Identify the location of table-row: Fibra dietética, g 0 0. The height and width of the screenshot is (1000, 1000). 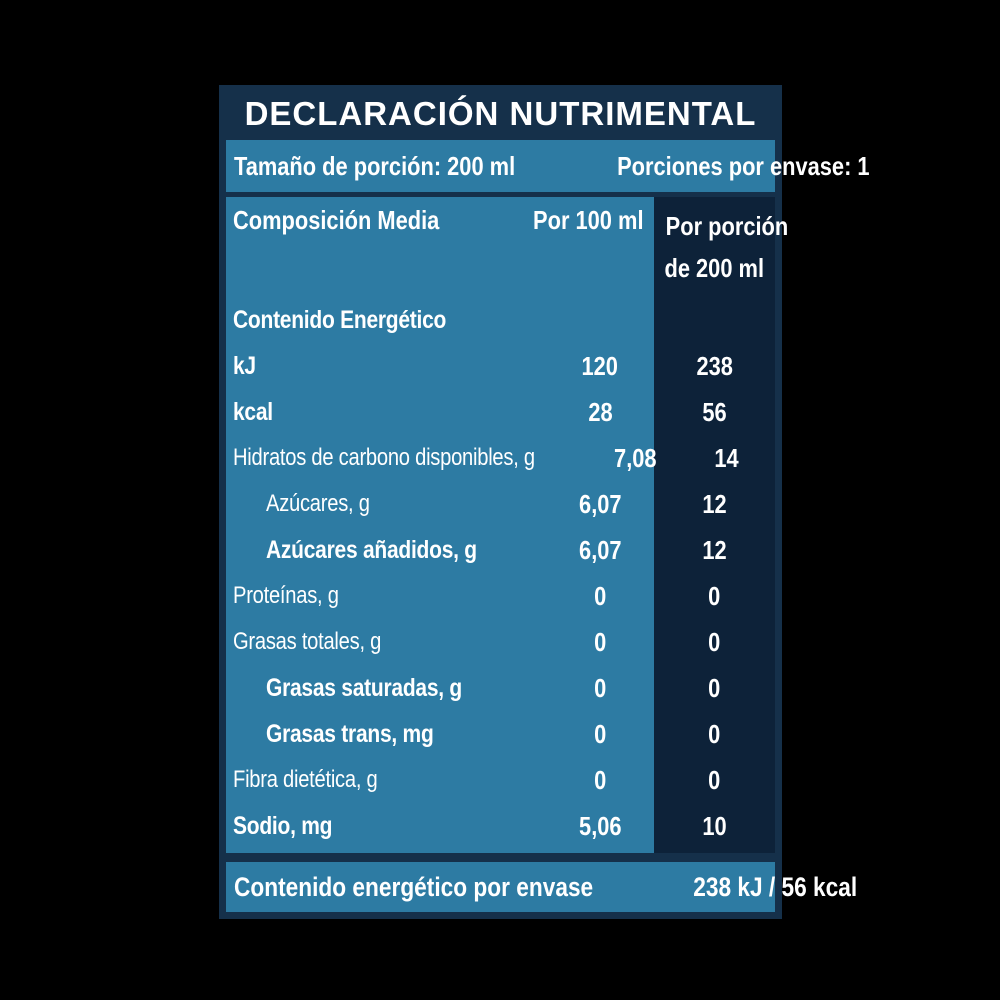
(500, 780).